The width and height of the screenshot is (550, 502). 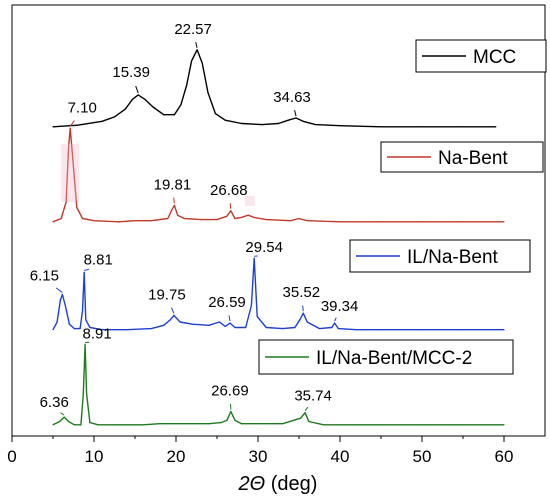 I want to click on peak-label: 26.68, so click(x=229, y=190).